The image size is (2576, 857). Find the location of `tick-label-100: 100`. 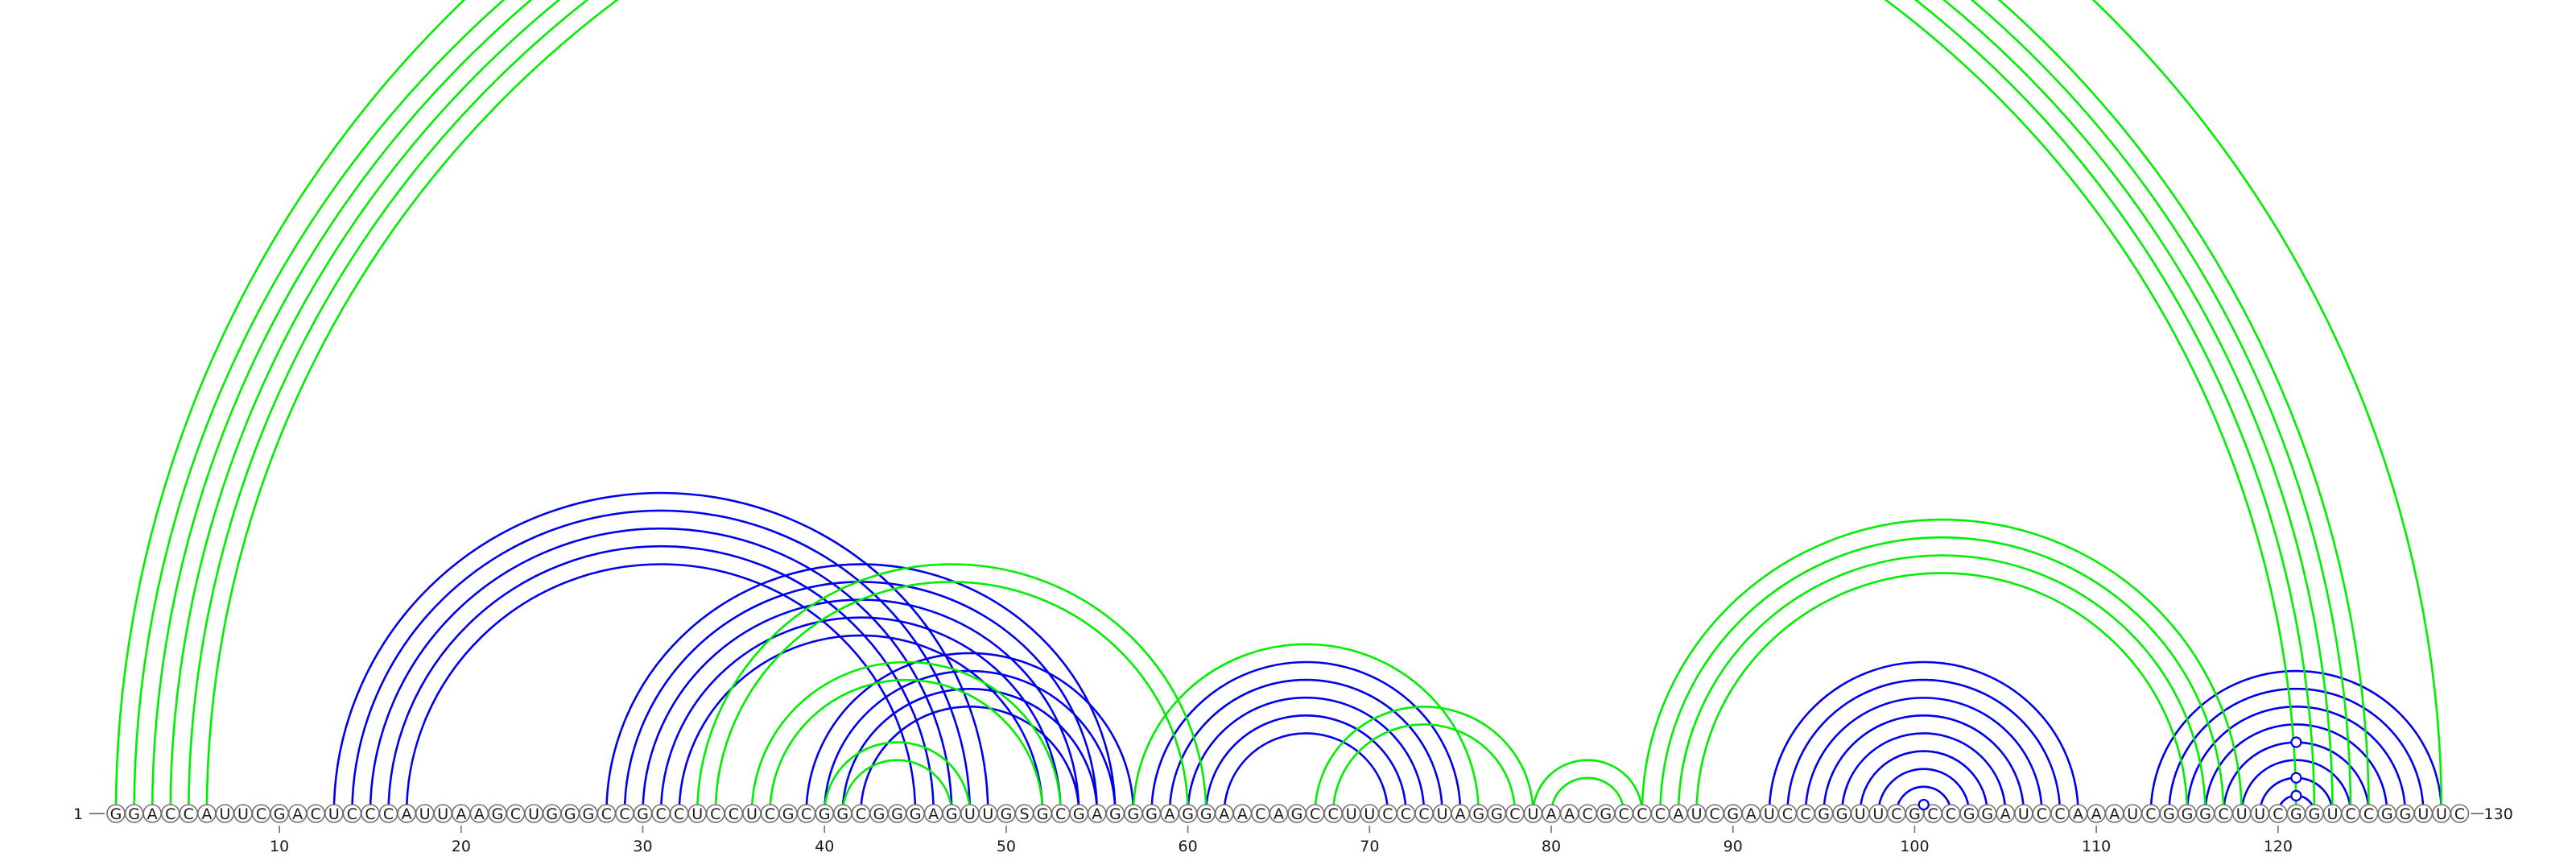

tick-label-100: 100 is located at coordinates (1914, 846).